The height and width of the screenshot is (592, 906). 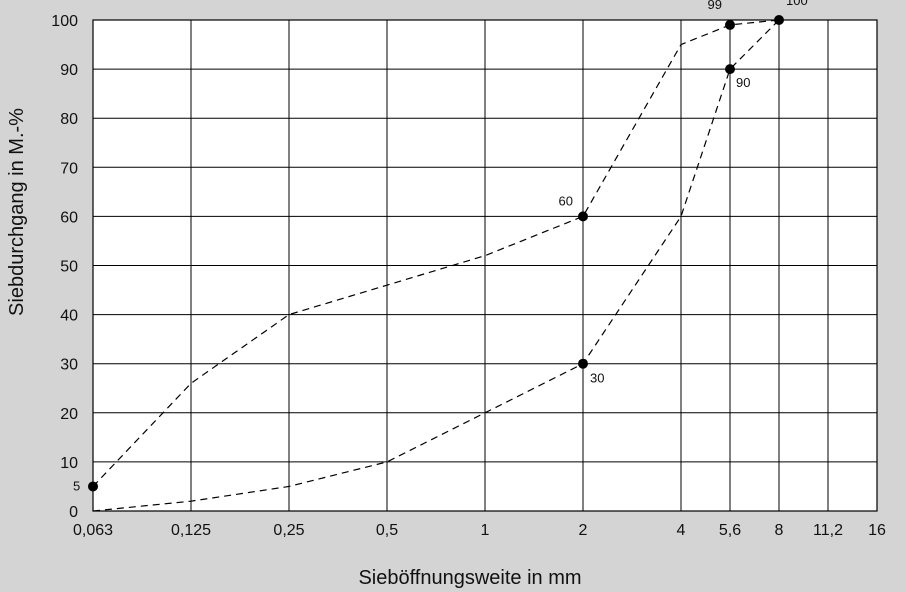 What do you see at coordinates (64, 21) in the screenshot?
I see `y-tick-label-10: 100` at bounding box center [64, 21].